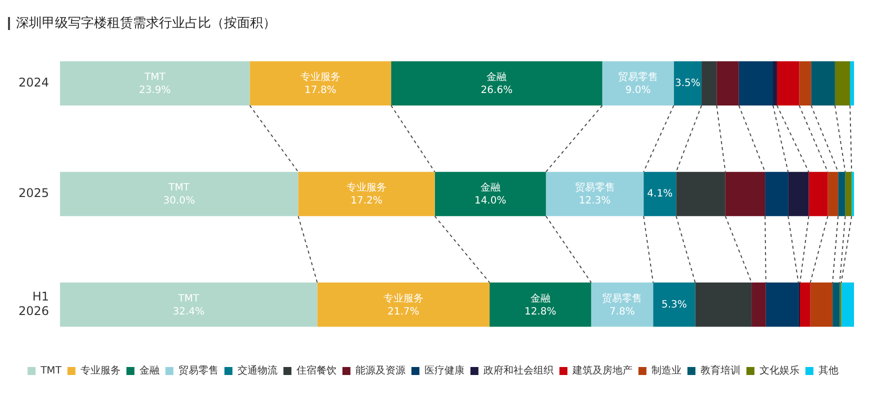 This screenshot has width=874, height=418. I want to click on data-label: 14.0%, so click(490, 201).